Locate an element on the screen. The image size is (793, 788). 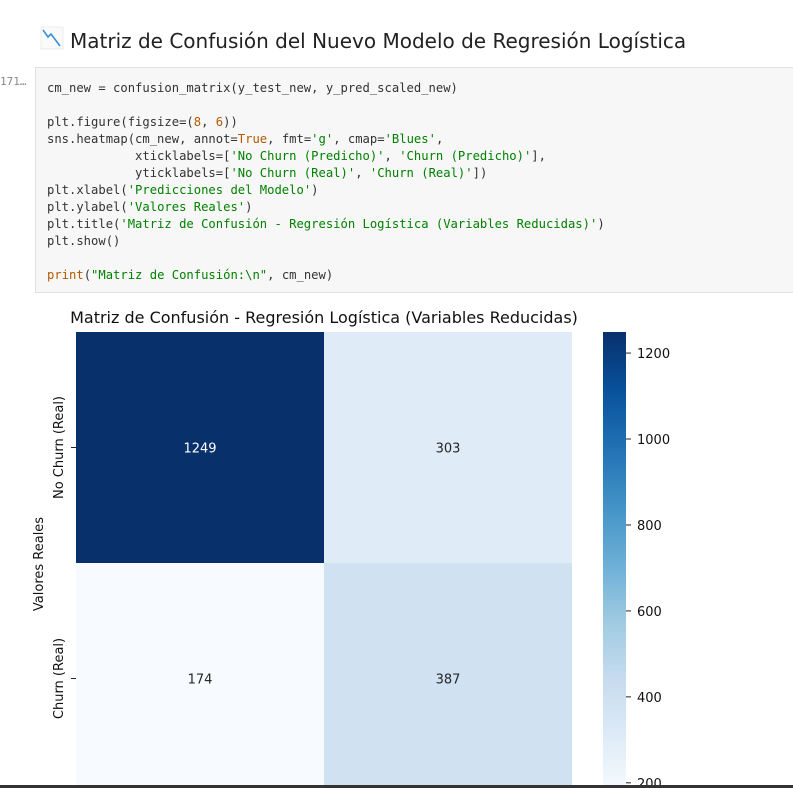
code-token: plt.figure(figsize=( is located at coordinates (120, 122).